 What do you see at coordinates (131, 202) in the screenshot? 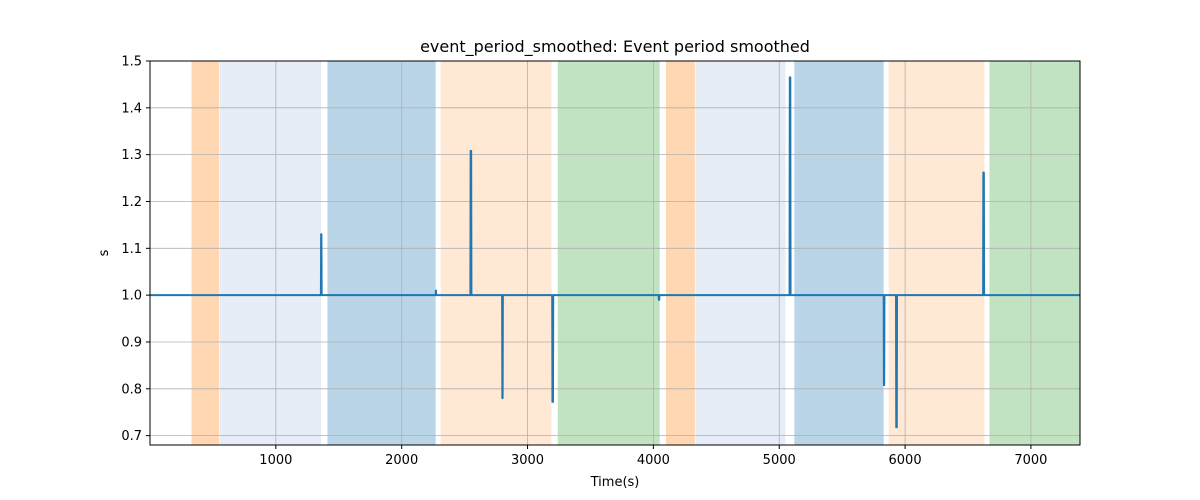
I see `y-tick-label: 1.2` at bounding box center [131, 202].